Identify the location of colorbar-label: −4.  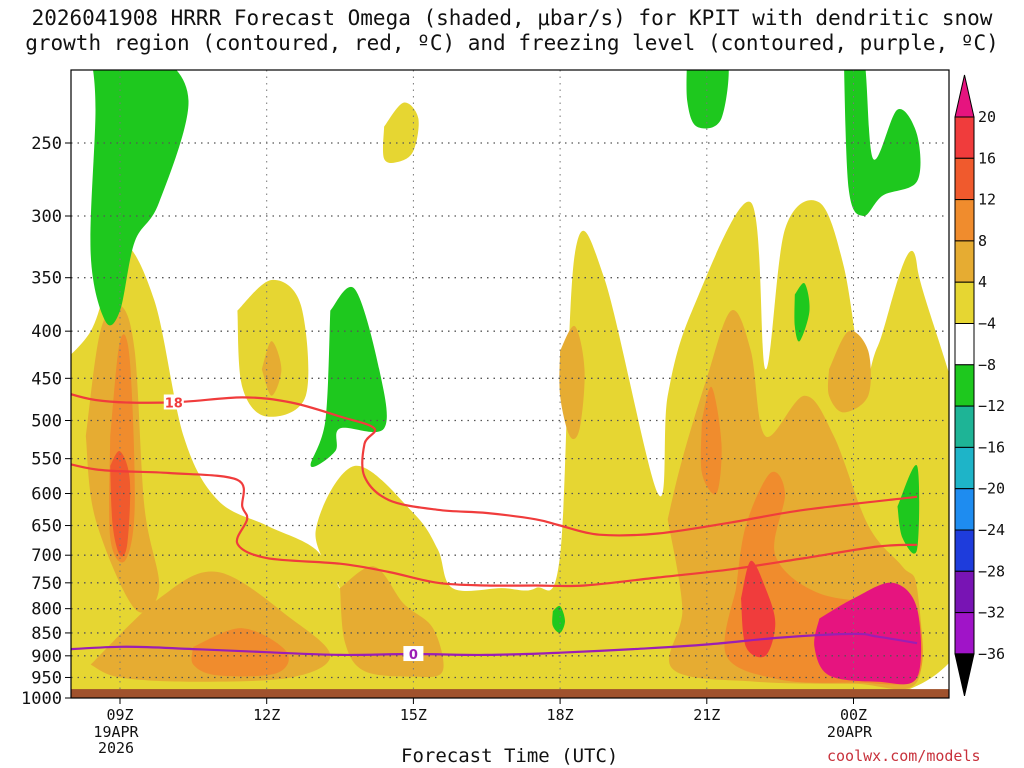
(987, 324).